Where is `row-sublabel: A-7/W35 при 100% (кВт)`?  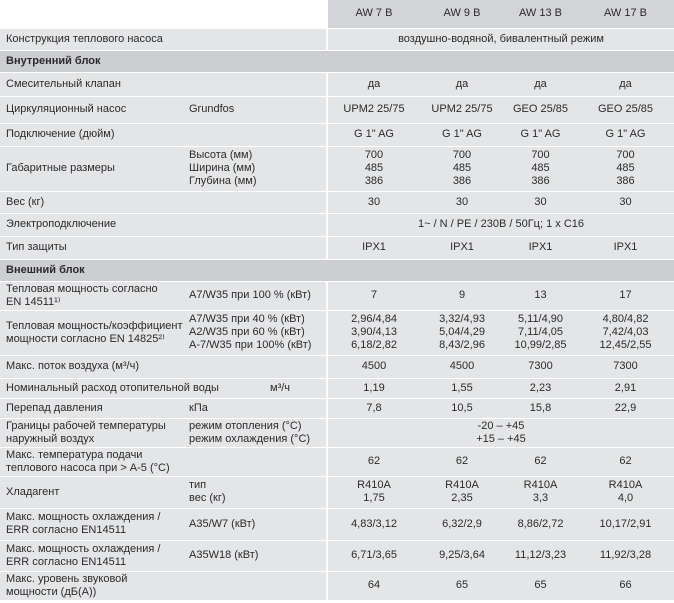
row-sublabel: A-7/W35 при 100% (кВт) is located at coordinates (250, 345).